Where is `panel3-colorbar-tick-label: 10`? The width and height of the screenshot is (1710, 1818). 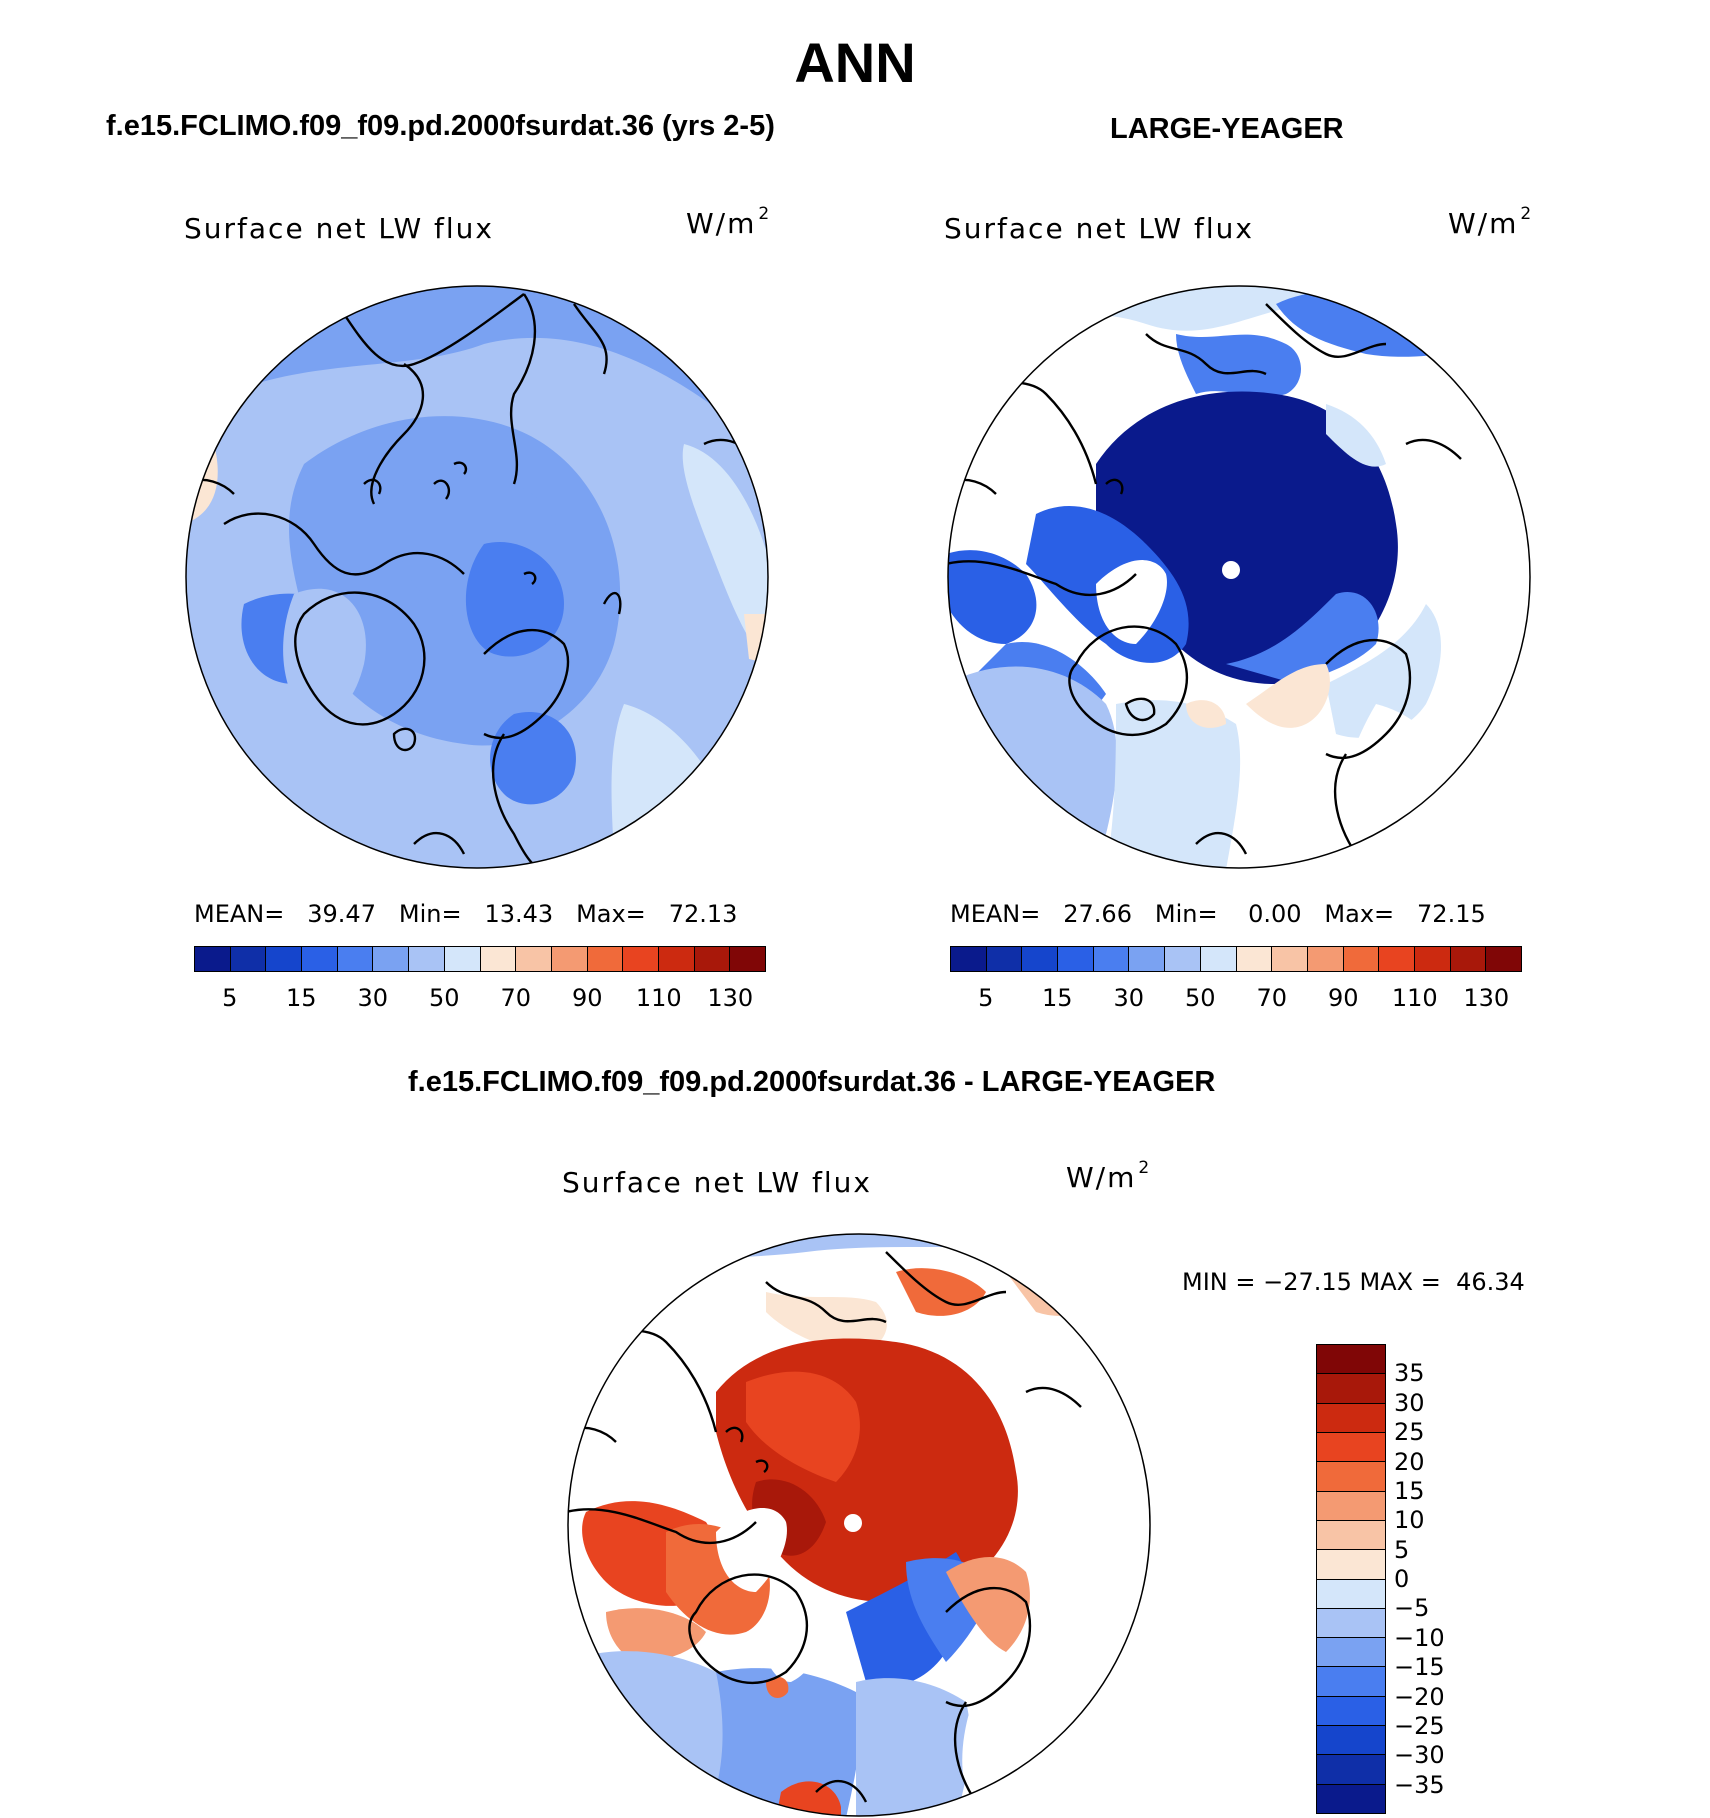
panel3-colorbar-tick-label: 10 is located at coordinates (1409, 1520).